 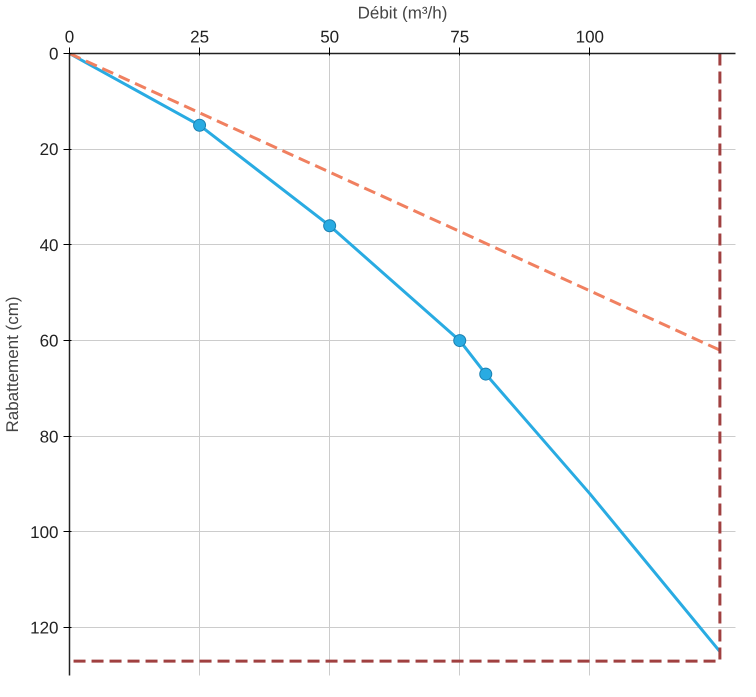 What do you see at coordinates (49, 245) in the screenshot?
I see `y-tick-label: 40` at bounding box center [49, 245].